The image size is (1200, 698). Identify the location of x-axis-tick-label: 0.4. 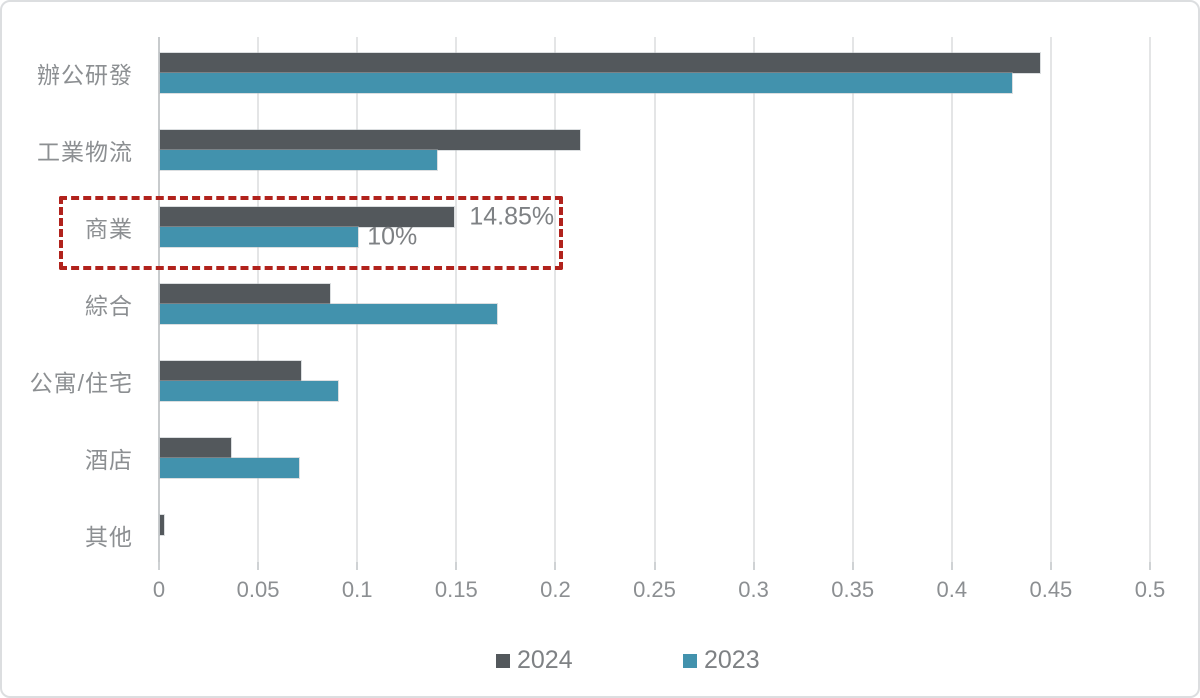
(952, 589).